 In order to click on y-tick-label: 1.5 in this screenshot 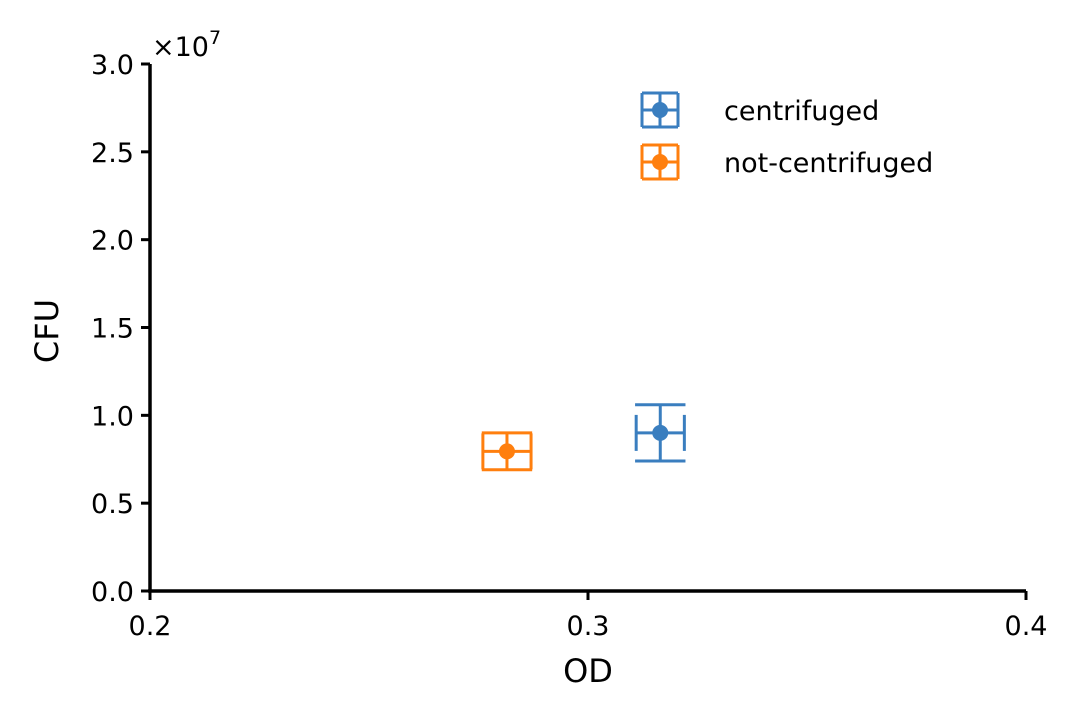, I will do `click(112, 329)`.